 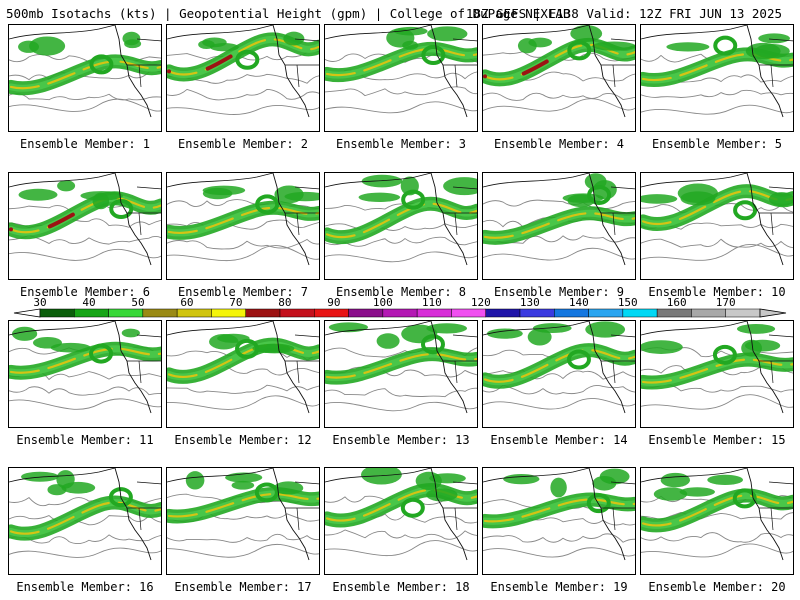 I want to click on colorbar-tick-label: 120, so click(x=481, y=302).